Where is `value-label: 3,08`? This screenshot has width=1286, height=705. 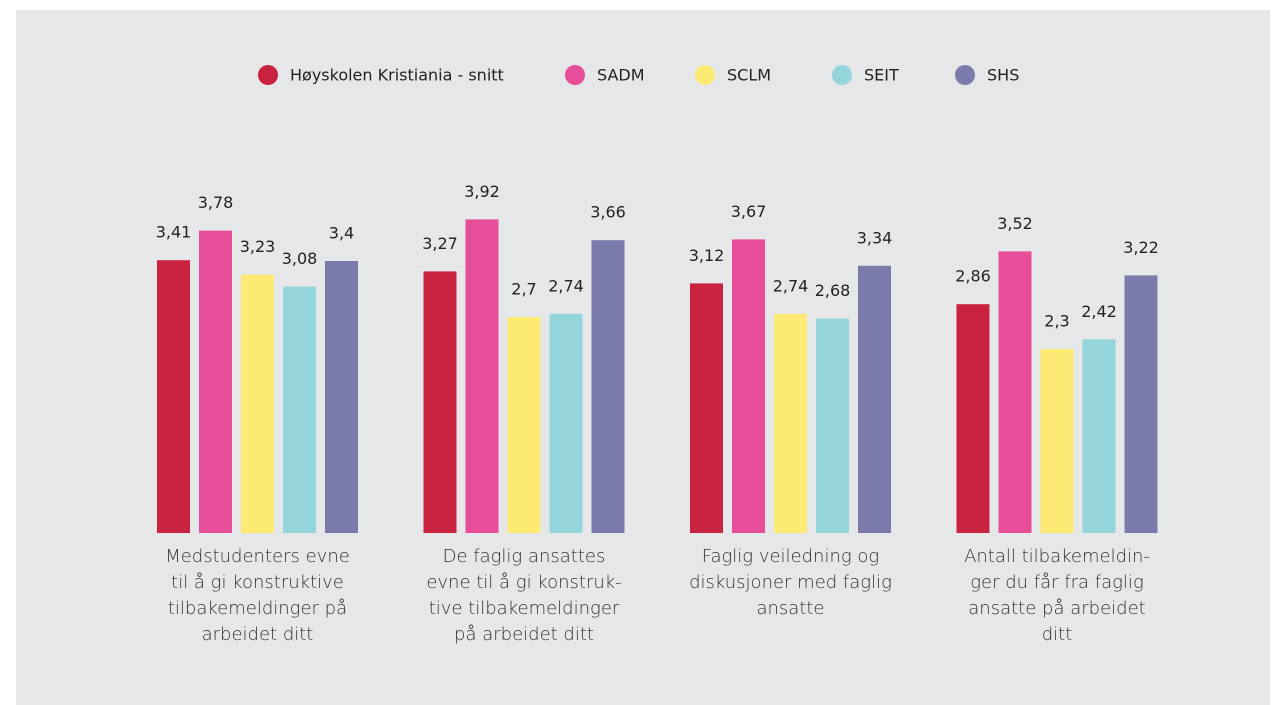 value-label: 3,08 is located at coordinates (300, 258).